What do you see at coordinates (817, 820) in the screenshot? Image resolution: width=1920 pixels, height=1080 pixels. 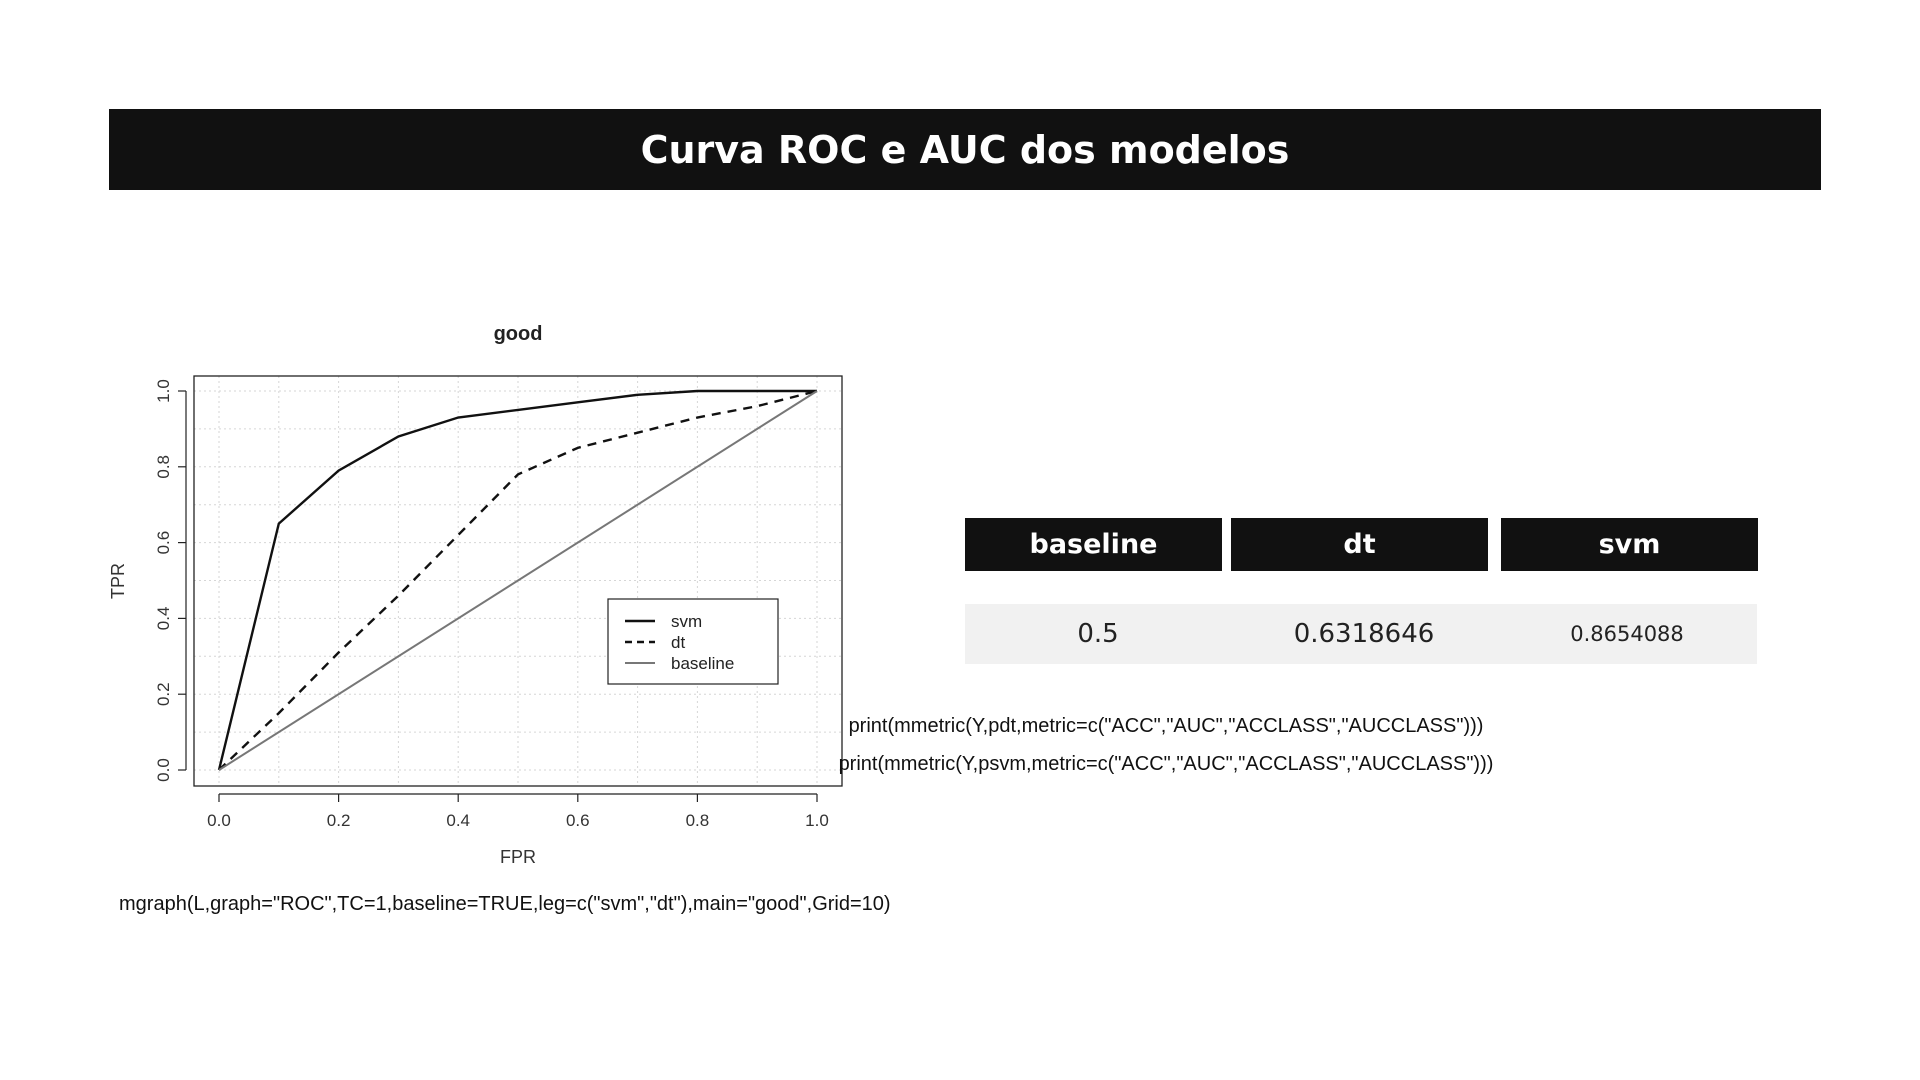 I see `x-tick-label: 1.0` at bounding box center [817, 820].